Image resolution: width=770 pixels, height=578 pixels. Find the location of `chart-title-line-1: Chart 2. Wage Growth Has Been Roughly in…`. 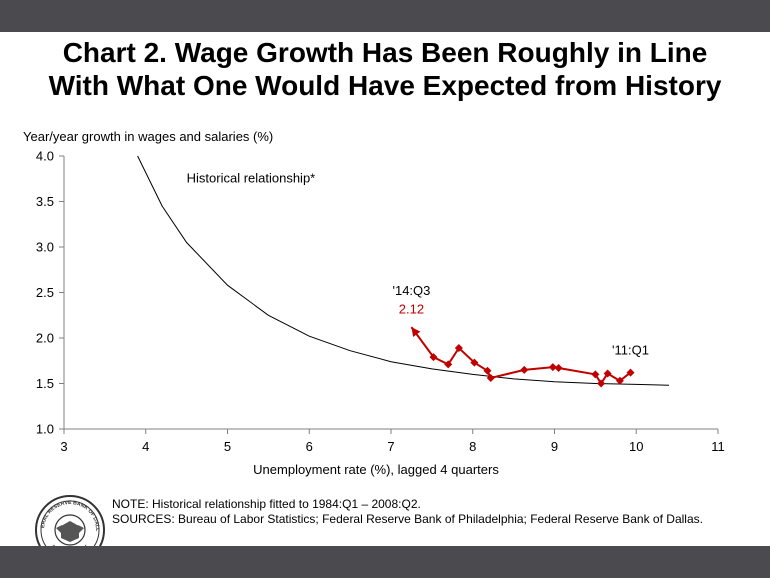

chart-title-line-1: Chart 2. Wage Growth Has Been Roughly in… is located at coordinates (385, 52).